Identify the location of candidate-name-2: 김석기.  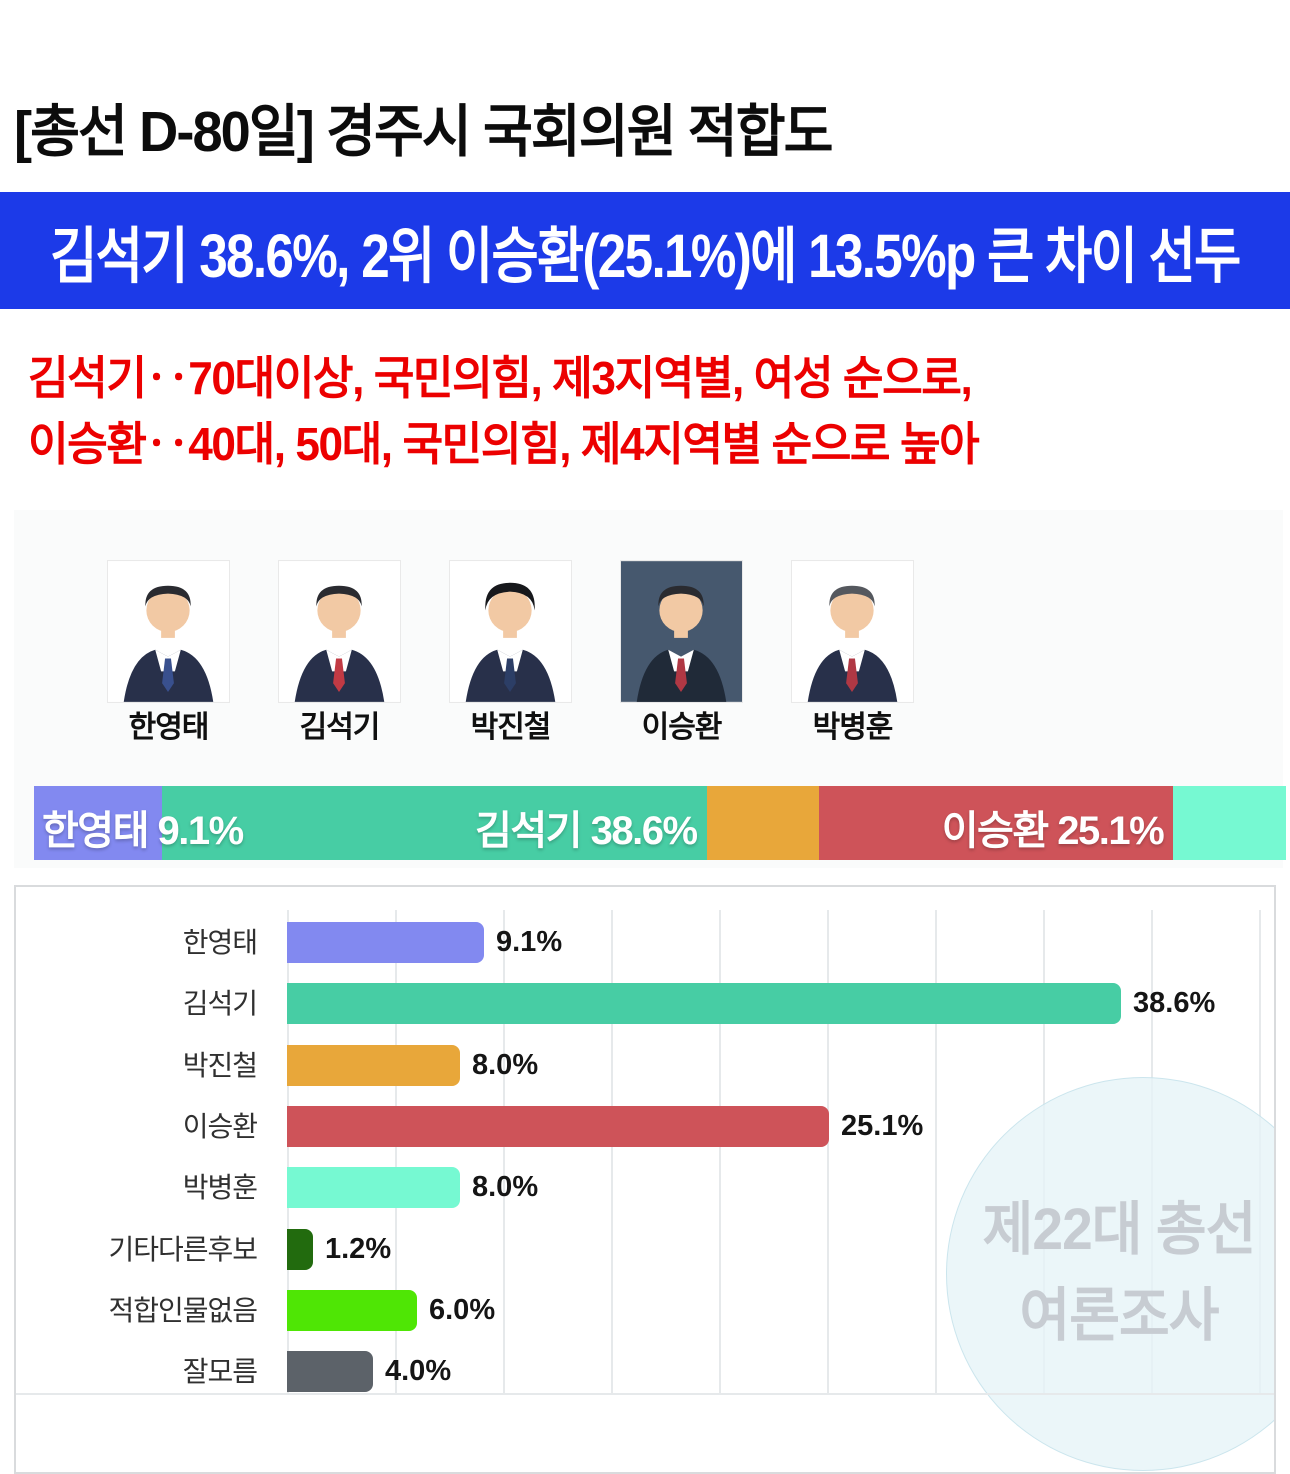
(340, 727).